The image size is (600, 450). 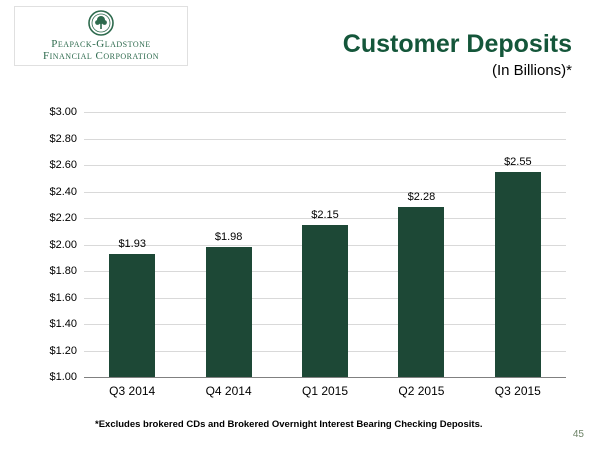 What do you see at coordinates (101, 44) in the screenshot?
I see `logo-name-line1: Peapack-Gladstone` at bounding box center [101, 44].